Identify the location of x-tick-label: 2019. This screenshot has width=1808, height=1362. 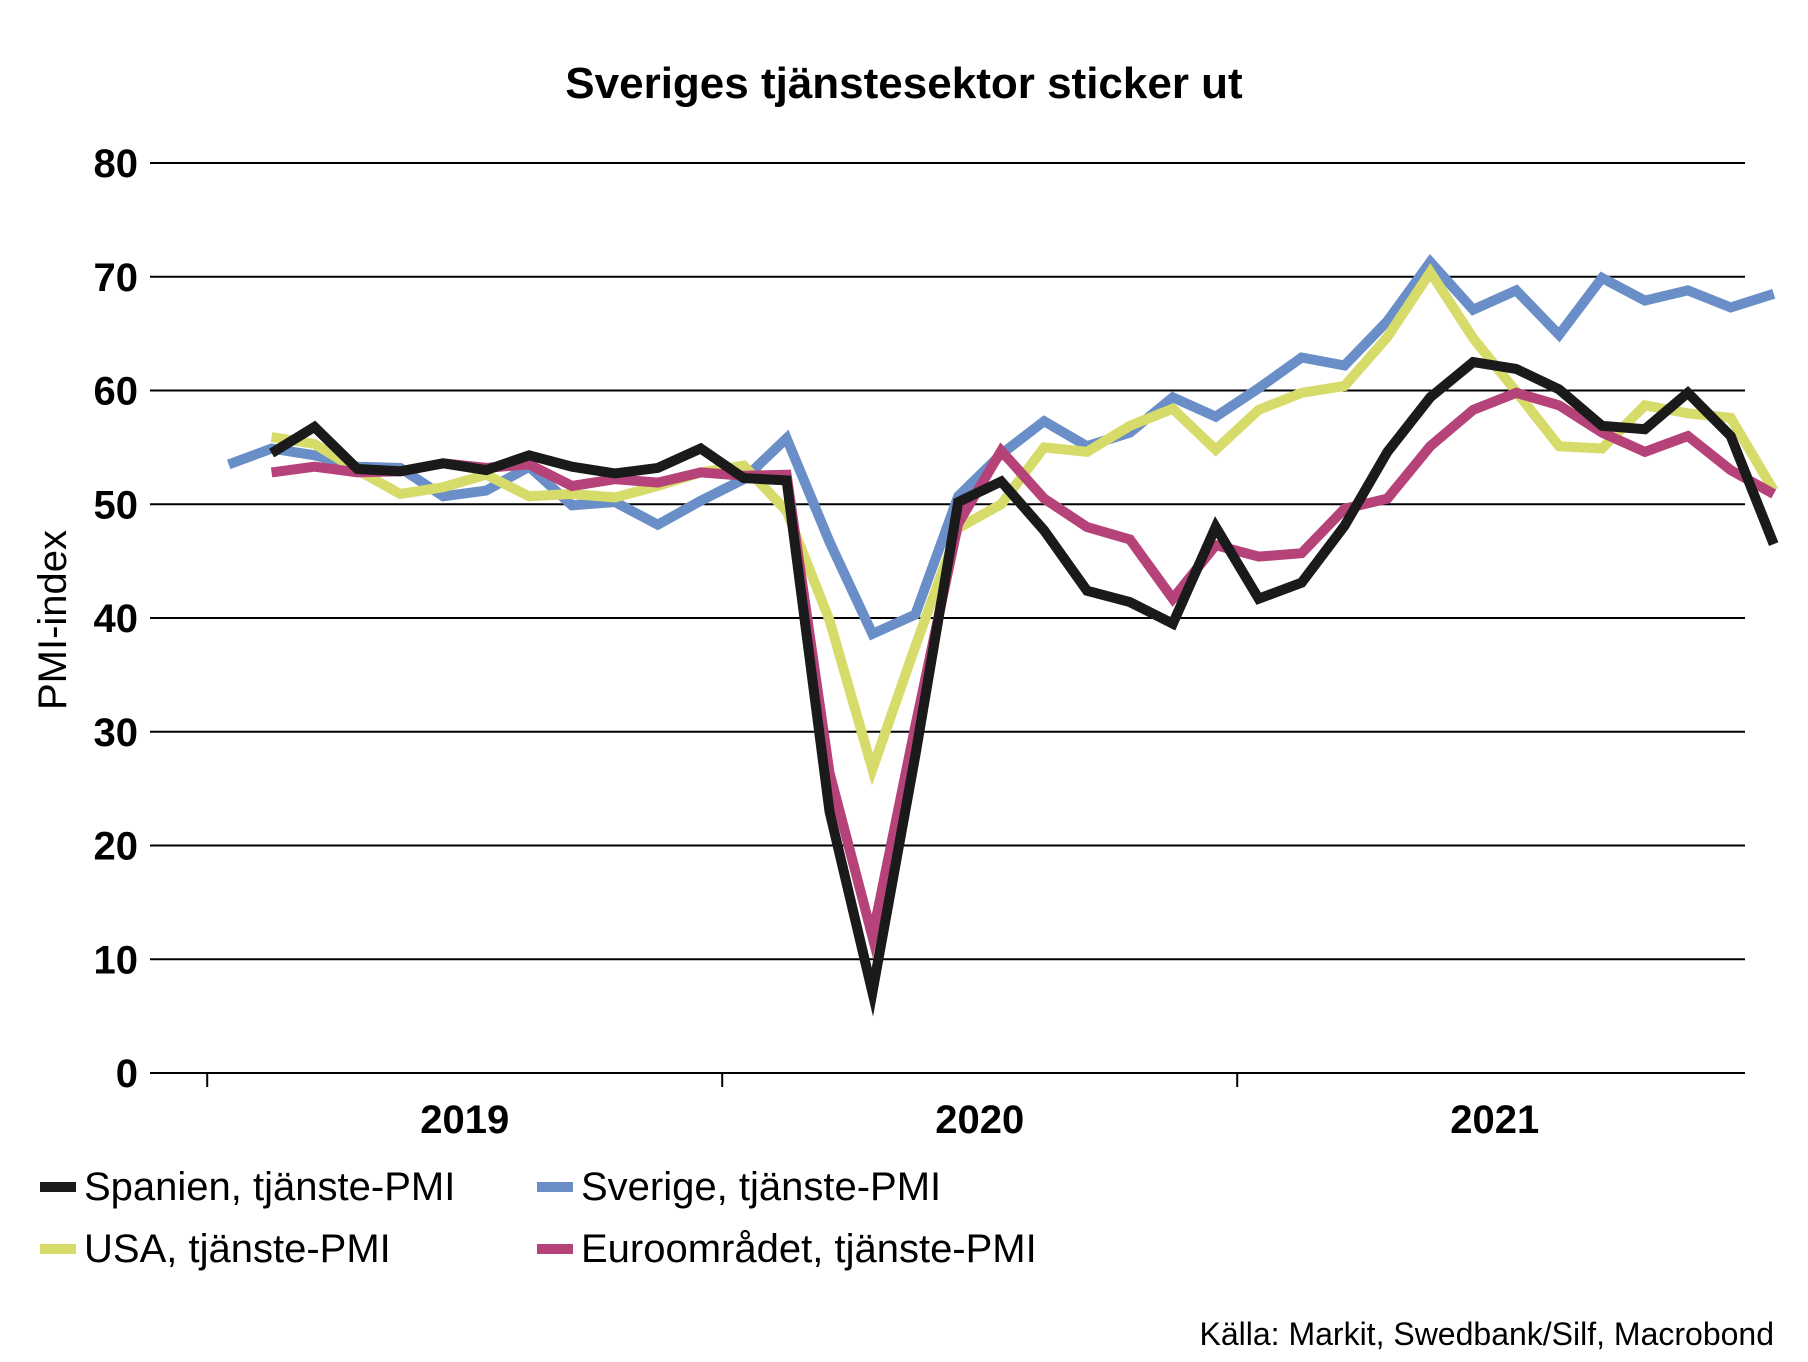
(464, 1120).